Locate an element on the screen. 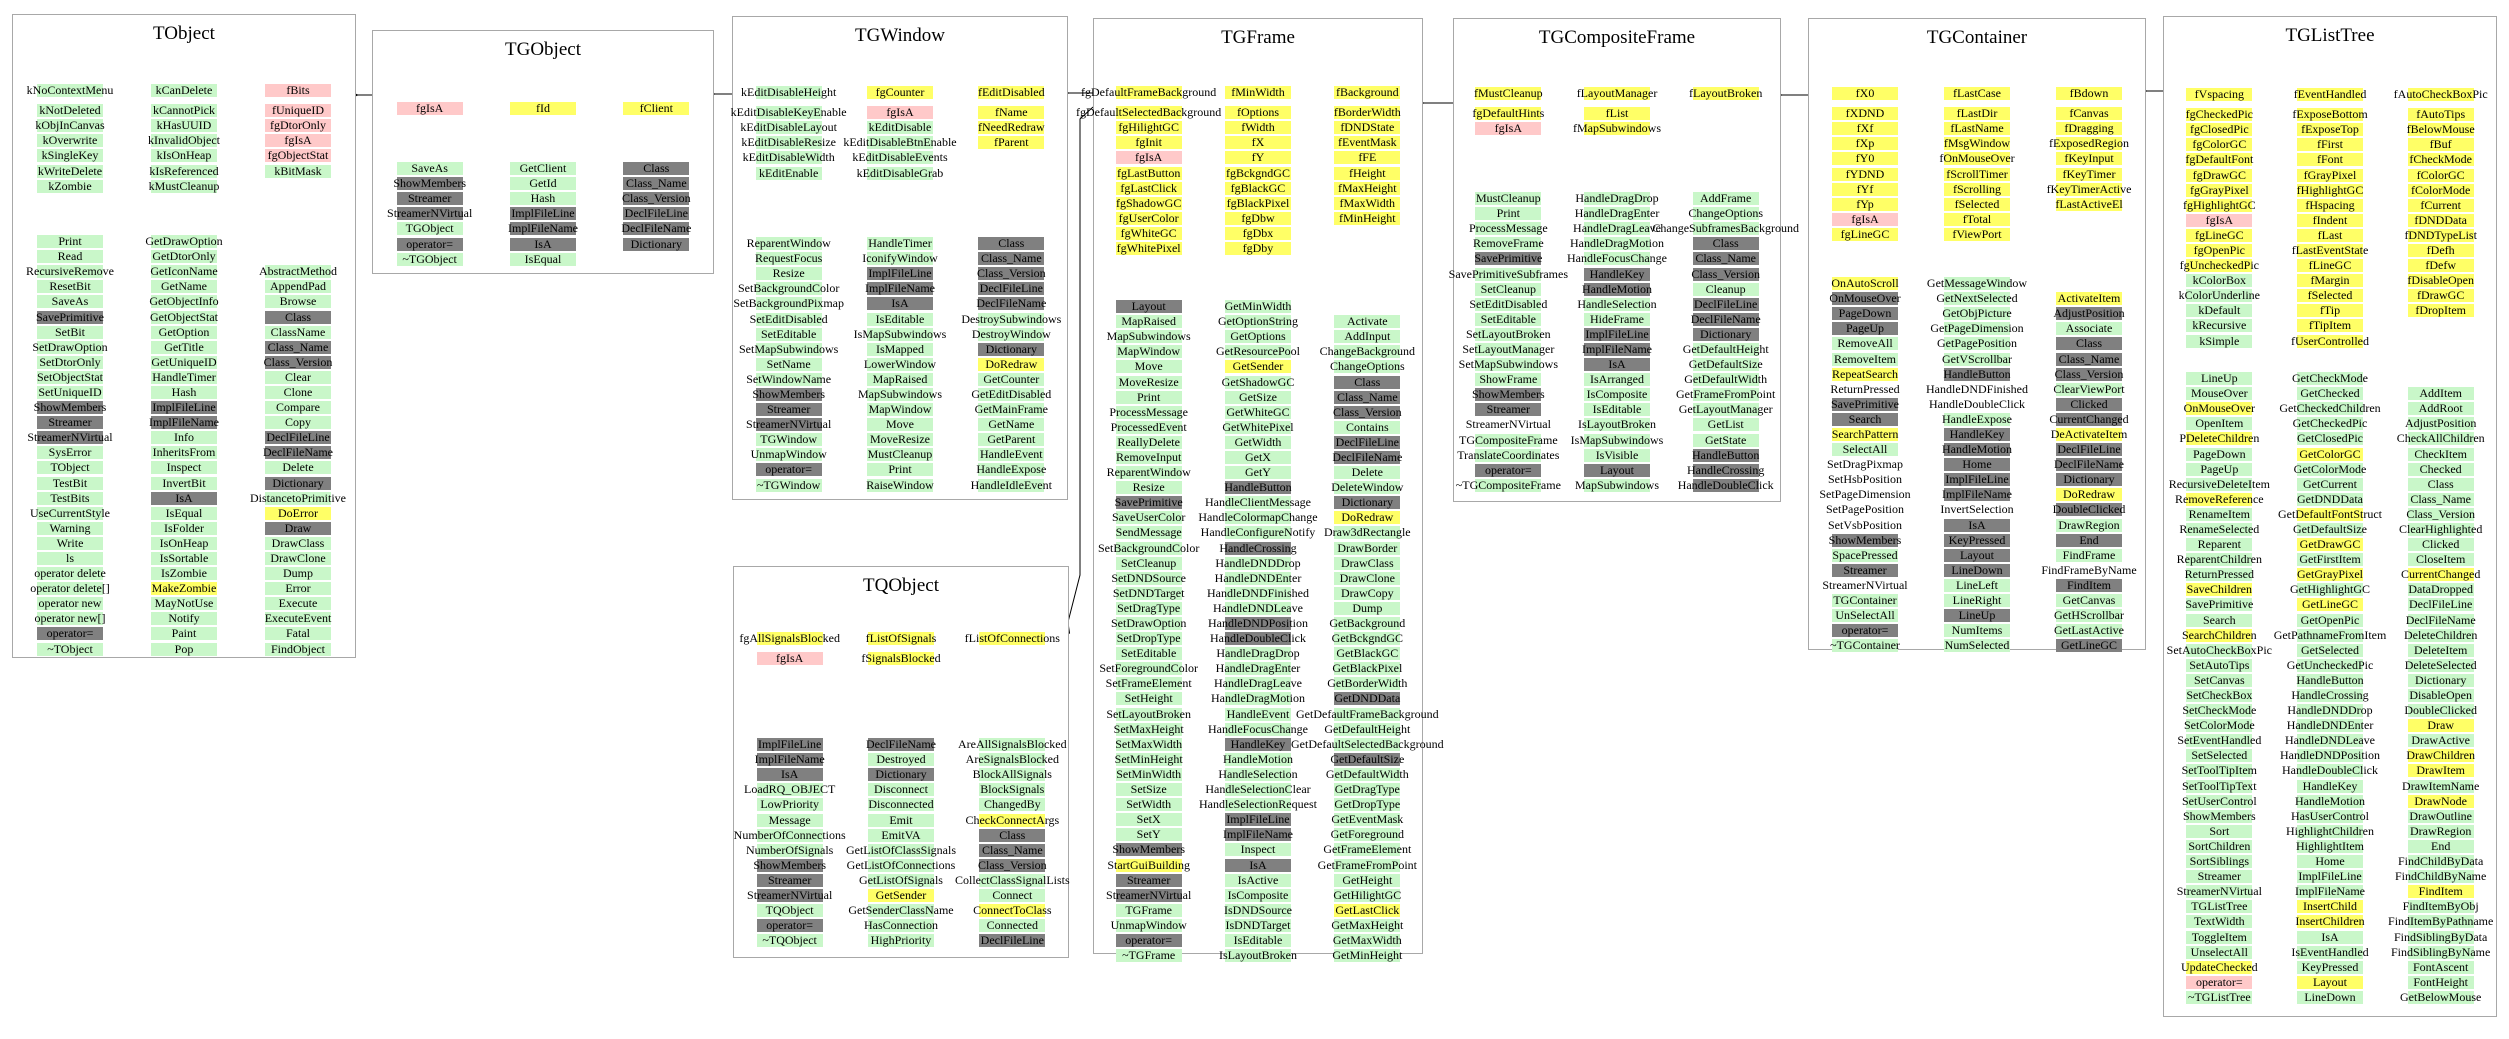  method-item: GetDNDData is located at coordinates (2330, 498).